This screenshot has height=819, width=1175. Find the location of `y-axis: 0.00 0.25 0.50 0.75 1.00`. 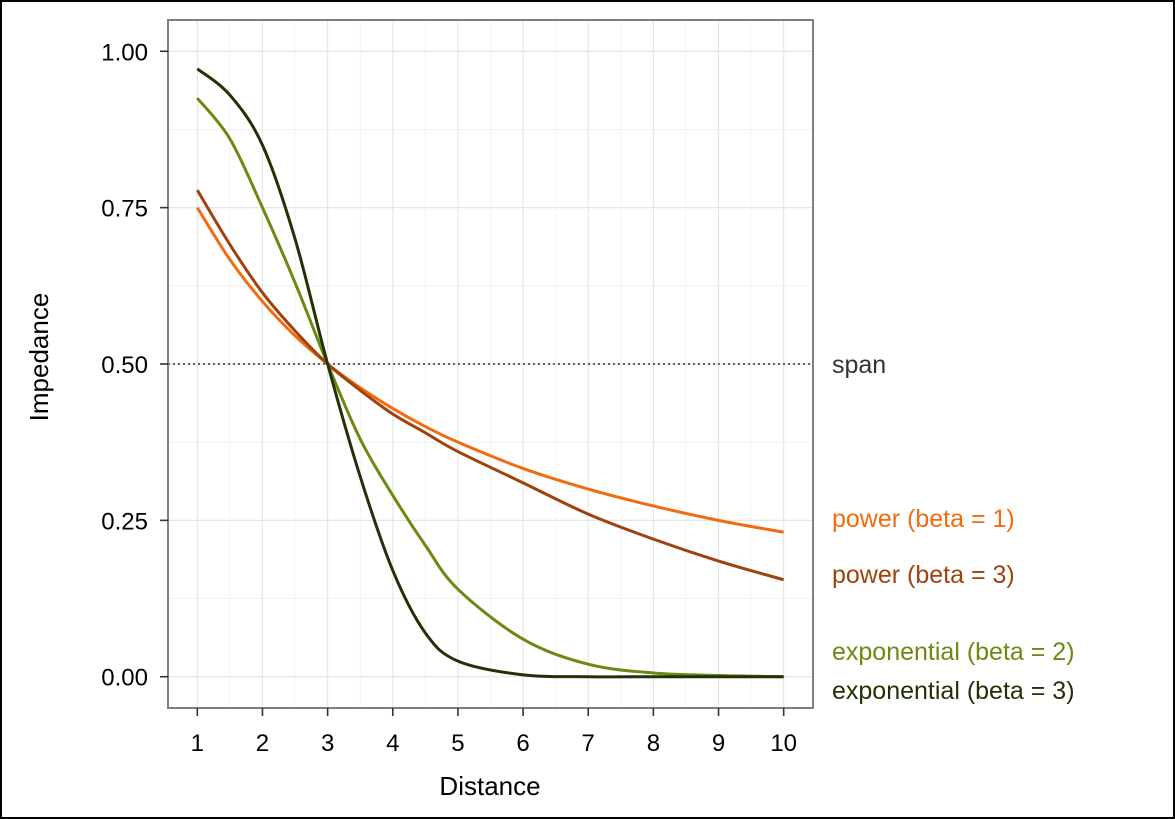

y-axis: 0.00 0.25 0.50 0.75 1.00 is located at coordinates (134, 365).